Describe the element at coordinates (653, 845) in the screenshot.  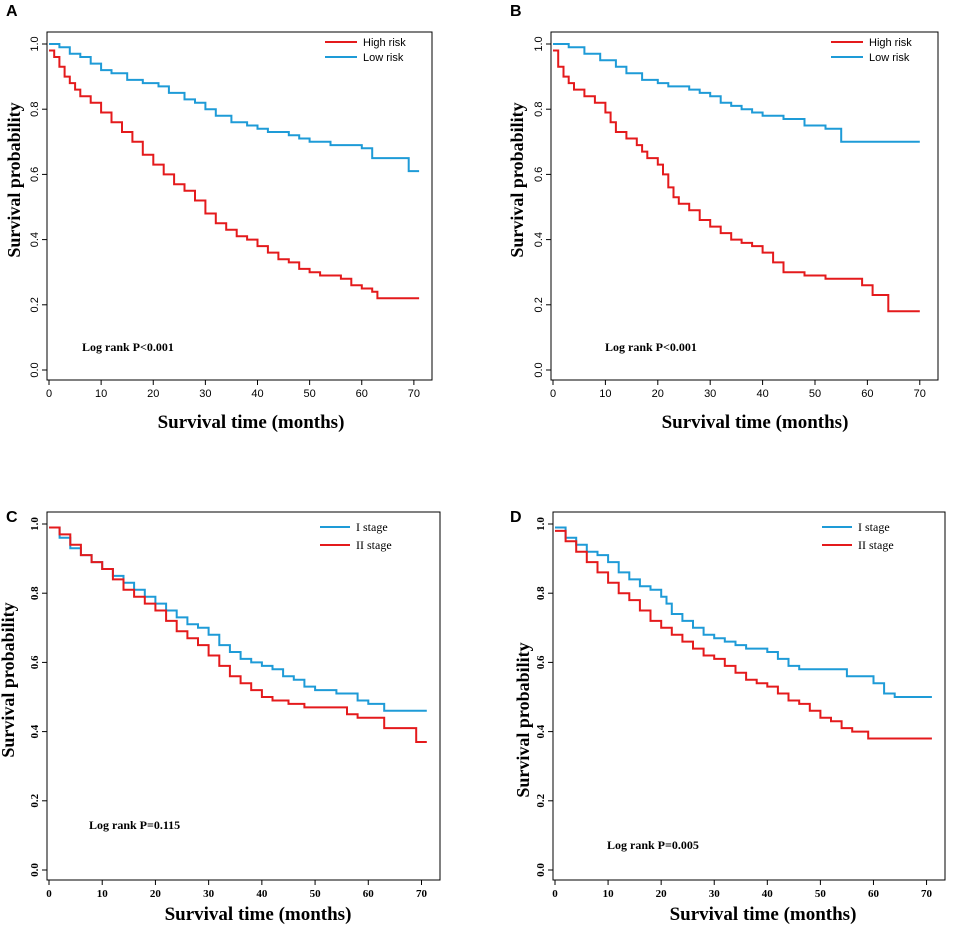
I see `logrank-annotation: Log rank P=0.005` at that location.